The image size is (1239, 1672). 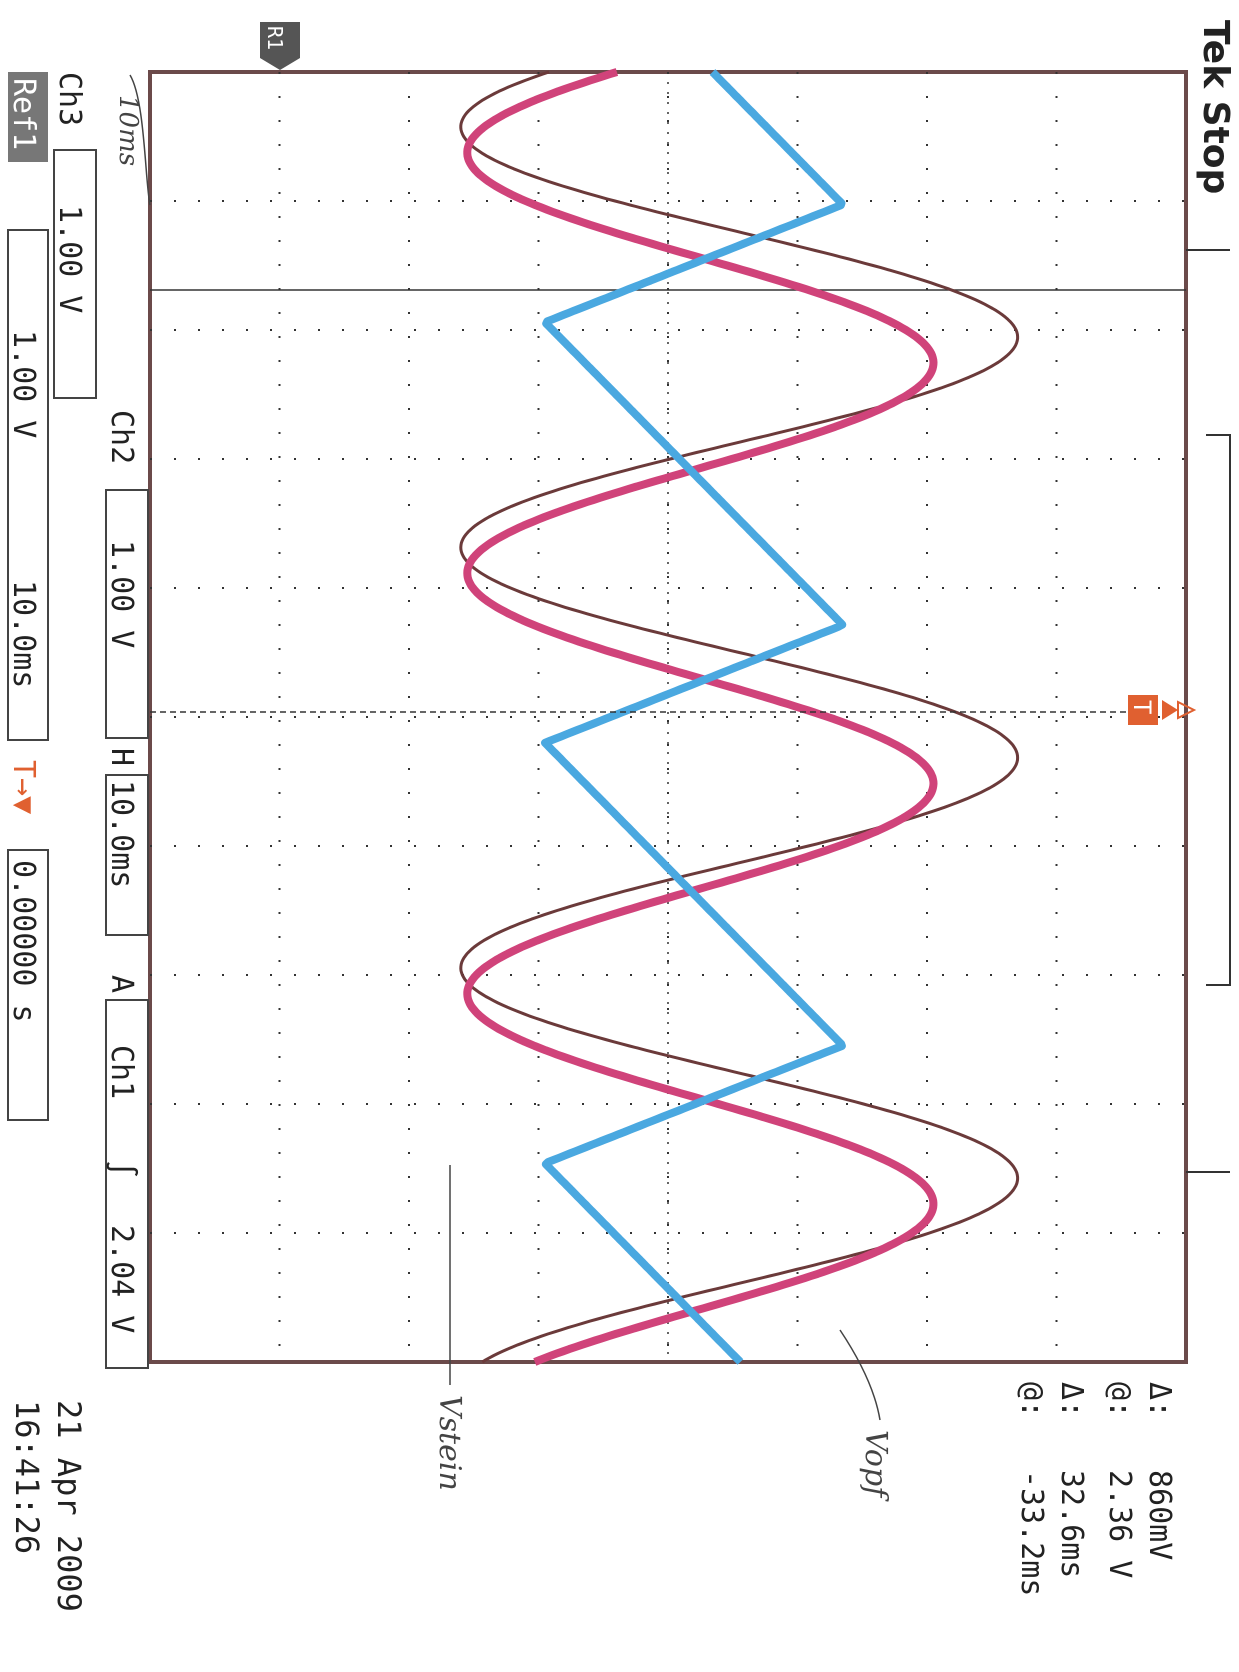 What do you see at coordinates (1159, 1515) in the screenshot?
I see `voltage-delta-value: 860mV` at bounding box center [1159, 1515].